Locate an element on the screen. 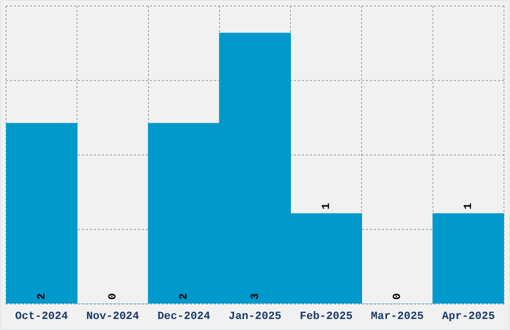 The width and height of the screenshot is (510, 330). x-tick-label: Apr-2025 is located at coordinates (469, 317).